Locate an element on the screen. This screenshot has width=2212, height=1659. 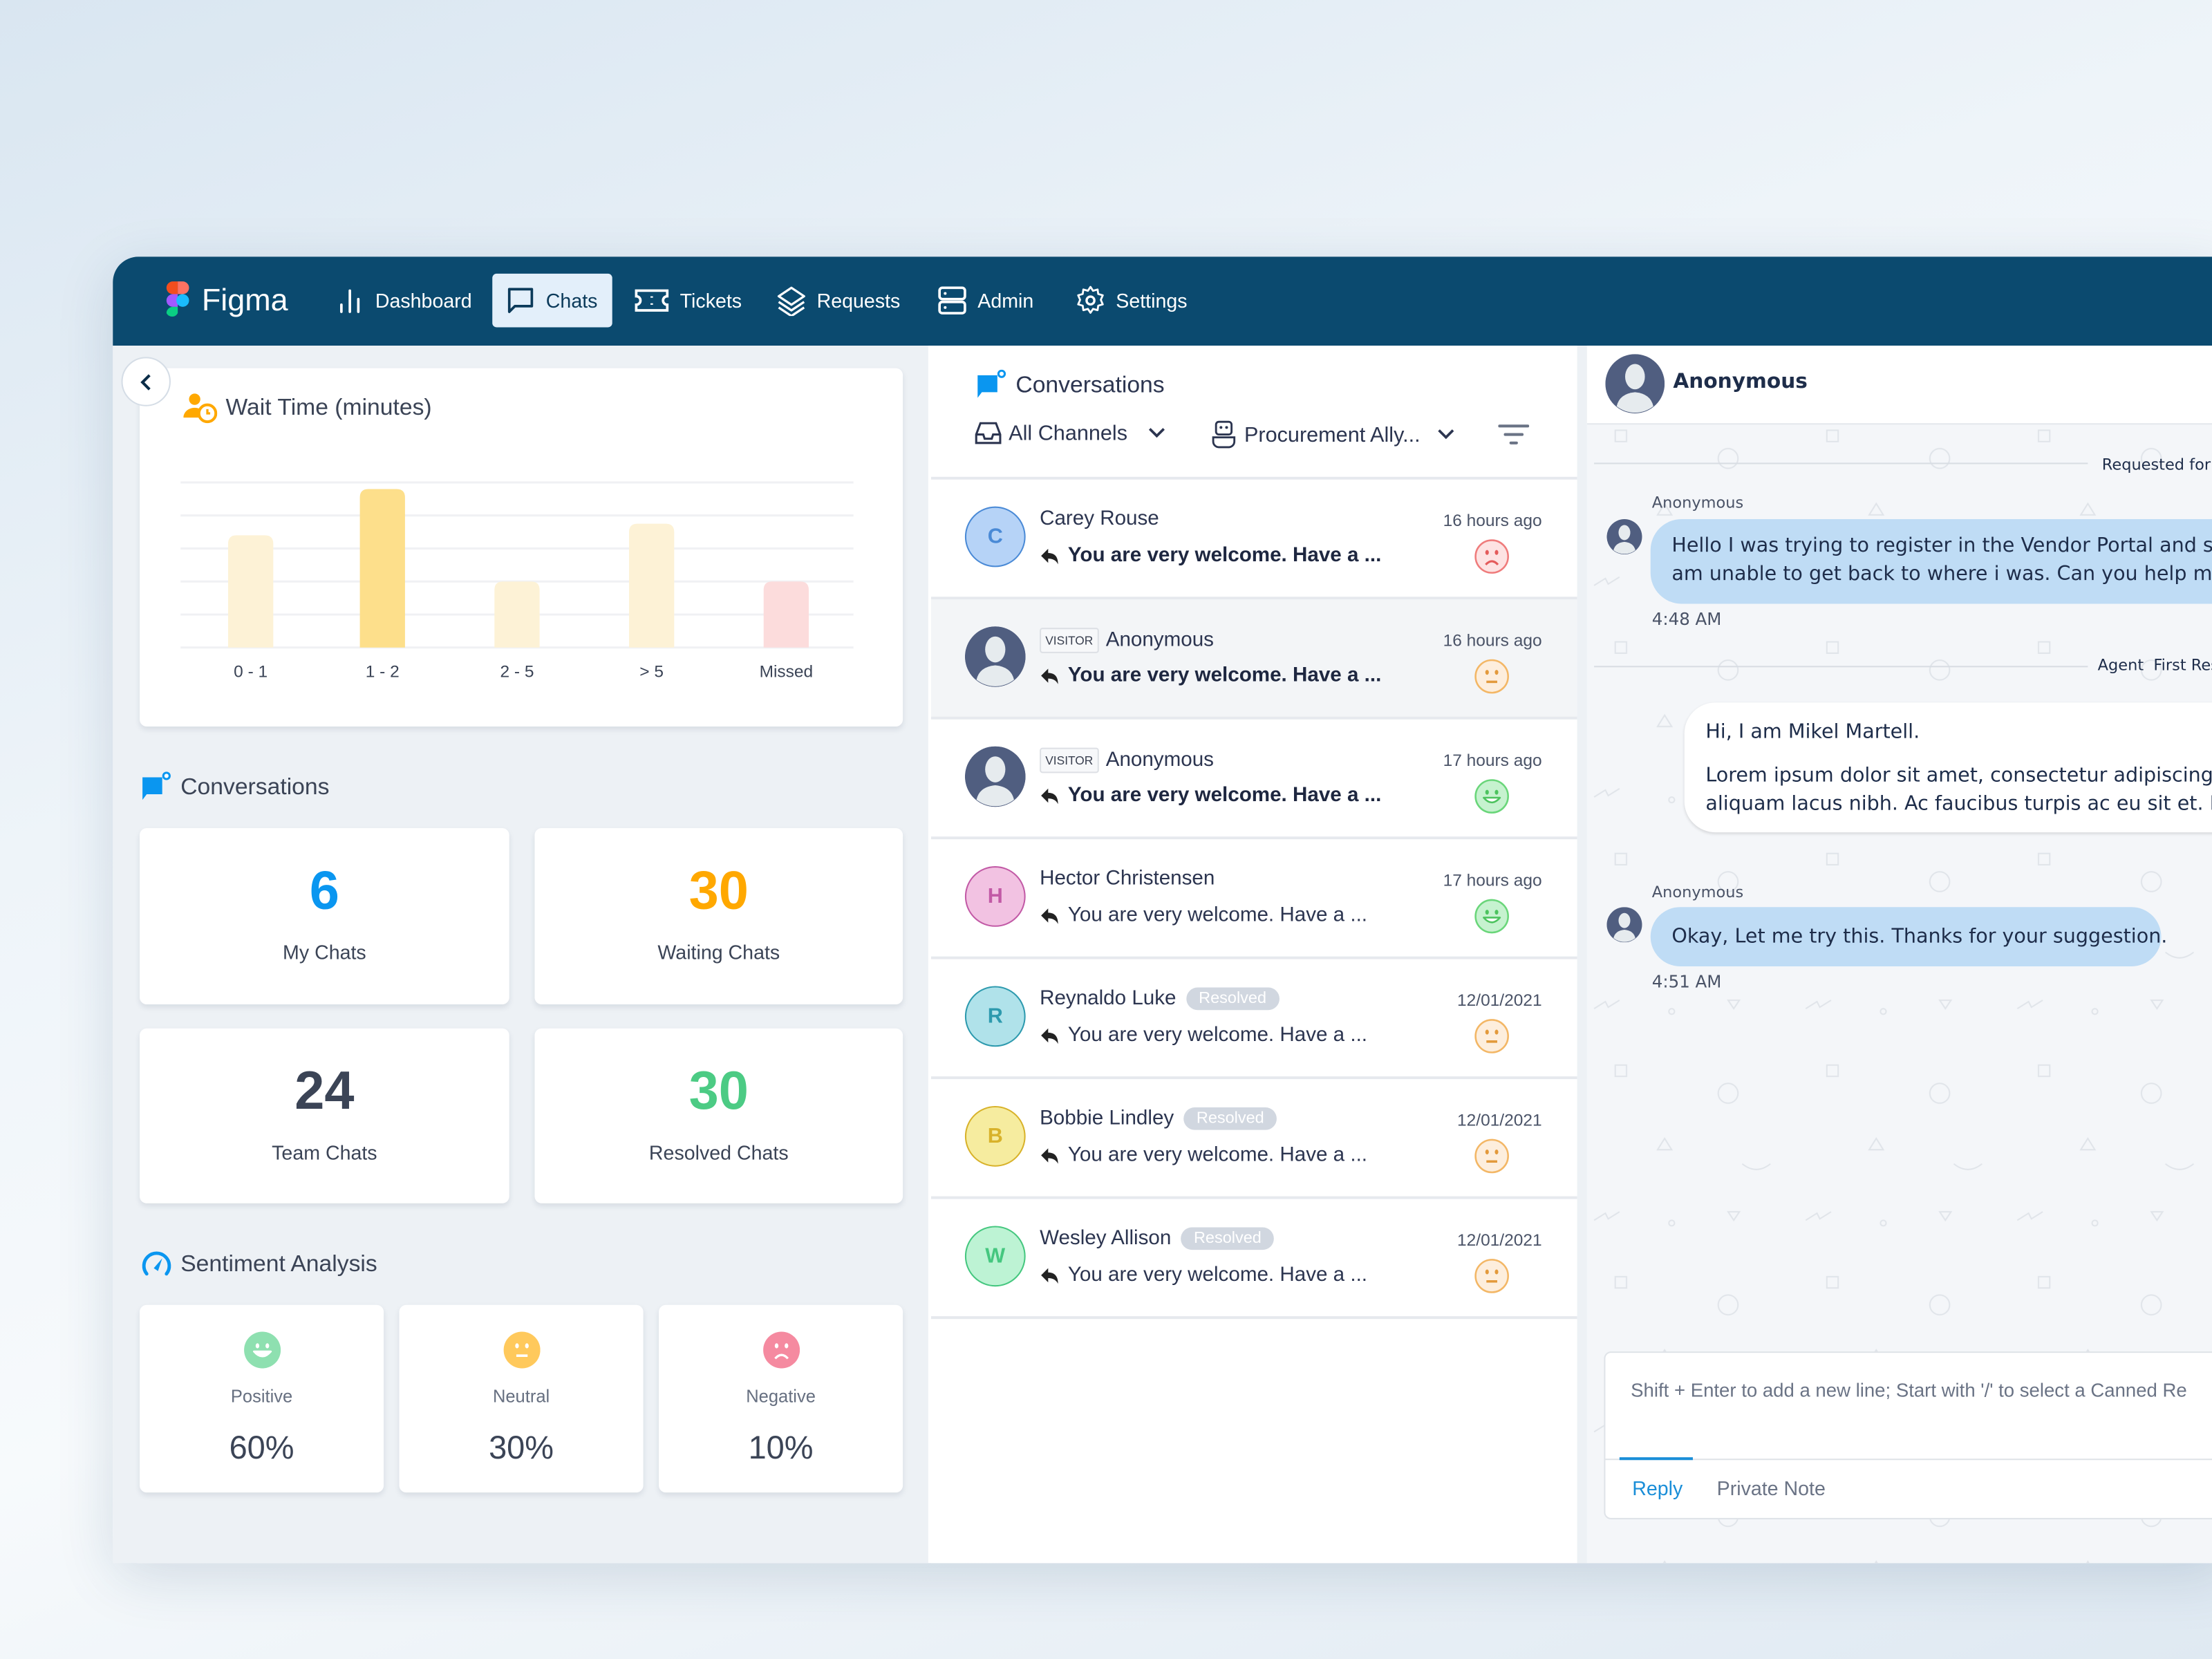
conversation-list-title-text: Conversations is located at coordinates (1090, 384).